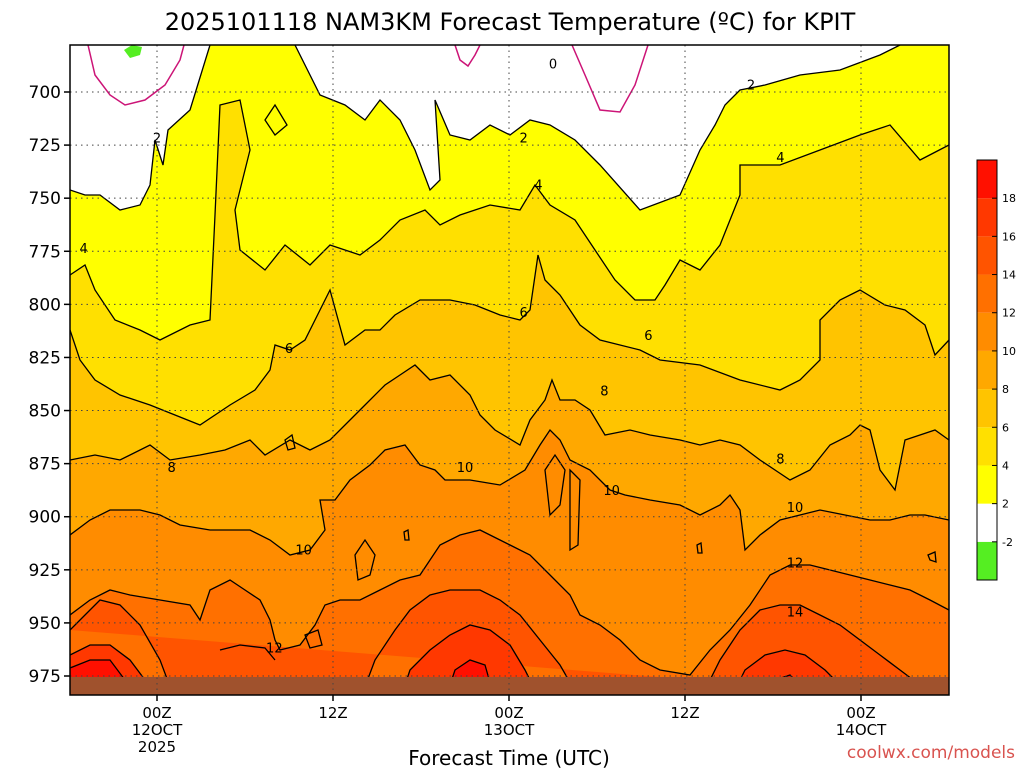  I want to click on y-tick-label: 725, so click(45, 146).